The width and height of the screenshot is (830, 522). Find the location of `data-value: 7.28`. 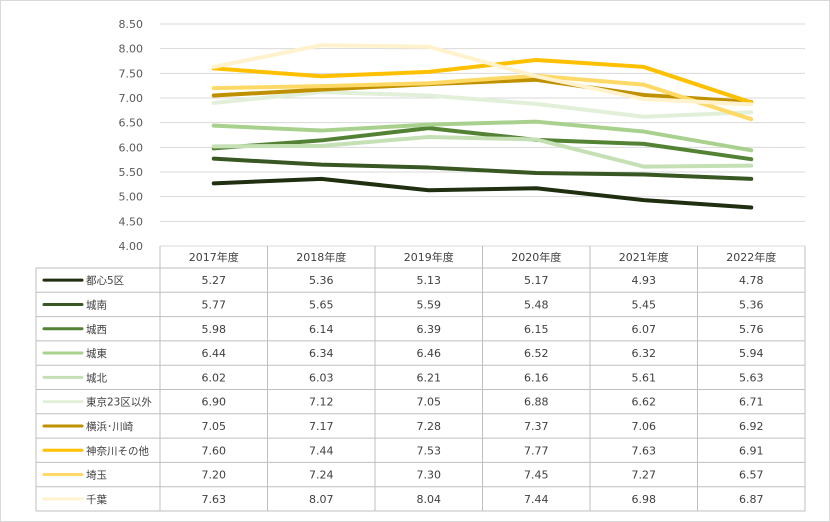

data-value: 7.28 is located at coordinates (429, 426).